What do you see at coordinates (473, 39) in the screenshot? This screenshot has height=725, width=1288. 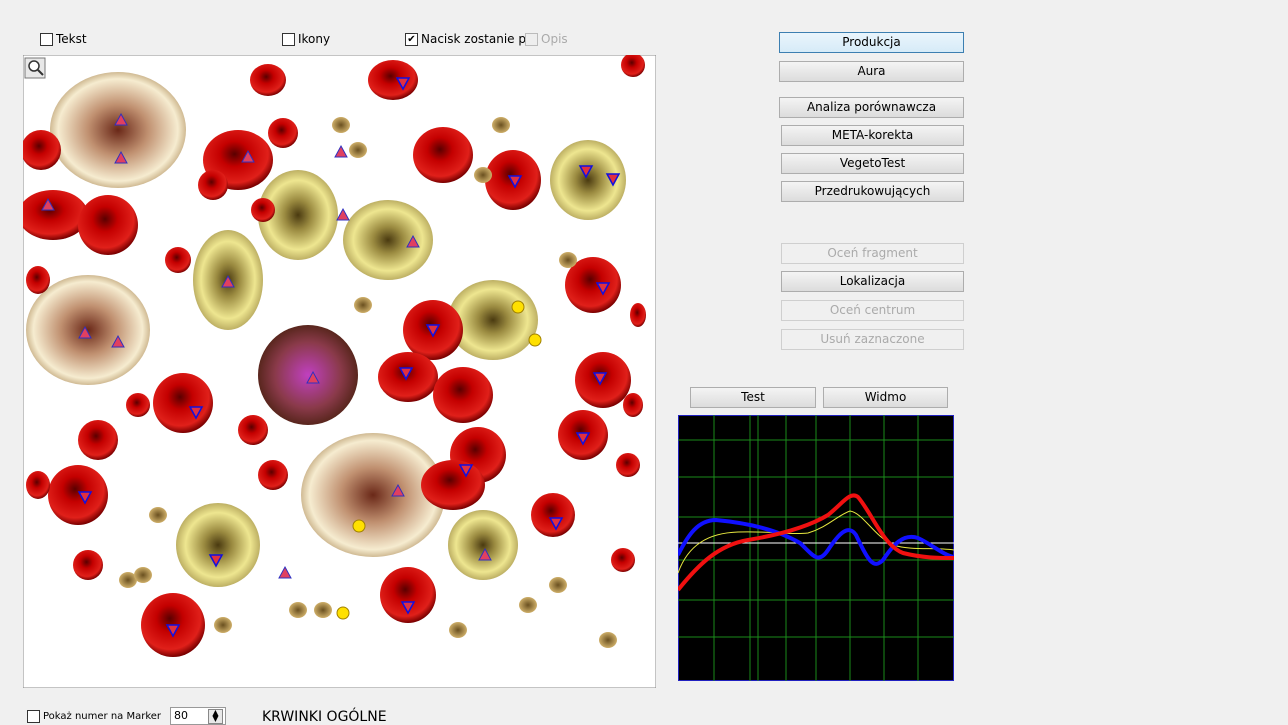 I see `checkbox-label: Nacisk zostanie p` at bounding box center [473, 39].